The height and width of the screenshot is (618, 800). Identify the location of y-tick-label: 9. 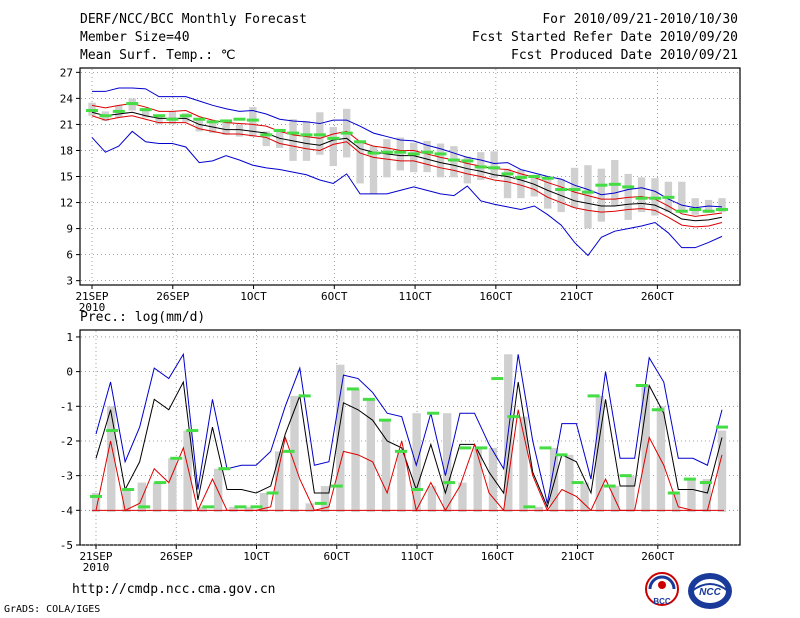
(69, 229).